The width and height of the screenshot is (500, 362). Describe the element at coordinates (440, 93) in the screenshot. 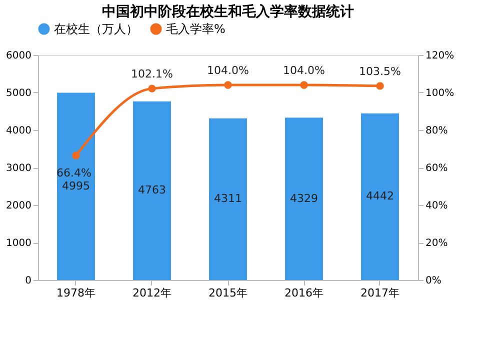

I see `y2-tick-label: 100%` at that location.